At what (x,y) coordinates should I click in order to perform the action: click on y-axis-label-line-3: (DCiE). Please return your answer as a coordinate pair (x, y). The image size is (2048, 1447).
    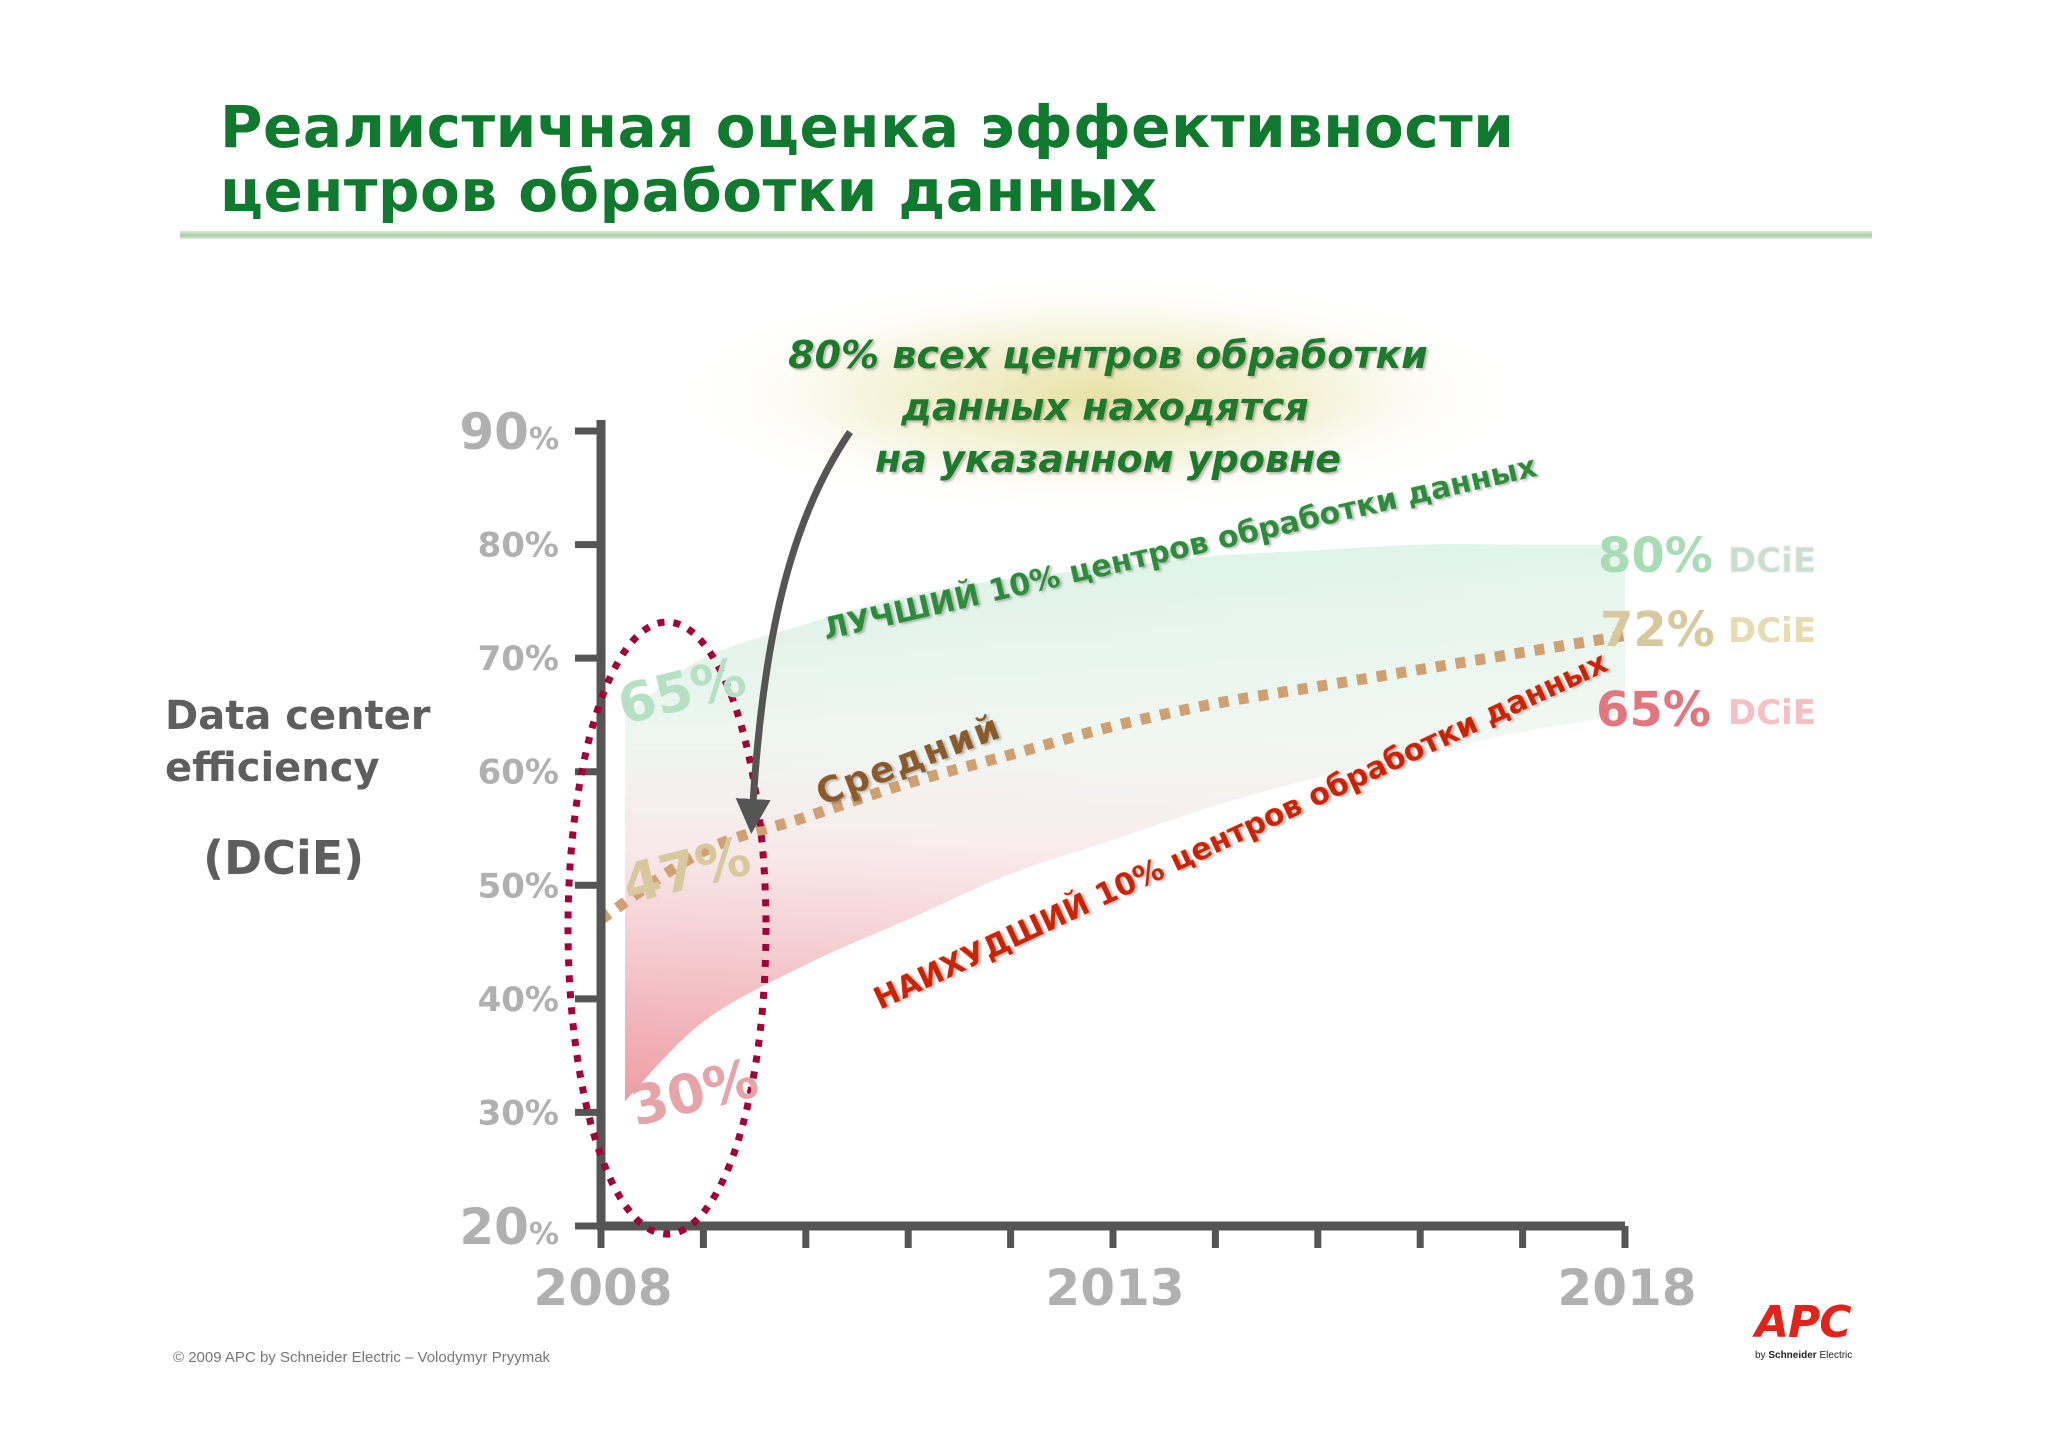
    Looking at the image, I should click on (284, 858).